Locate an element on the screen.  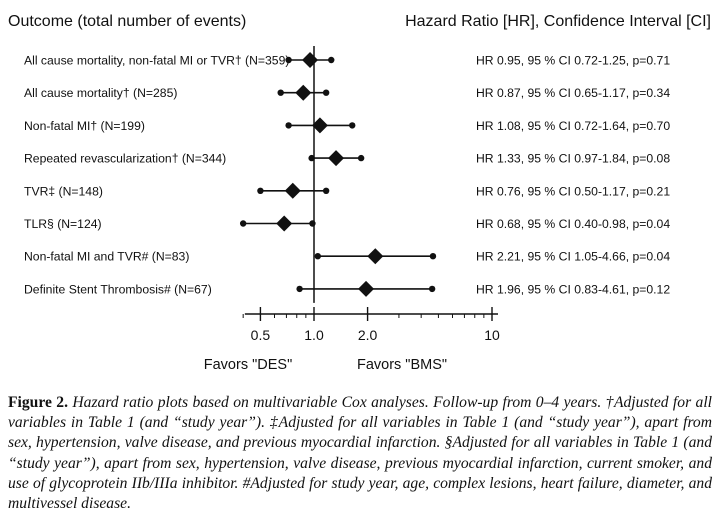
x-tick-label: 10 is located at coordinates (492, 335).